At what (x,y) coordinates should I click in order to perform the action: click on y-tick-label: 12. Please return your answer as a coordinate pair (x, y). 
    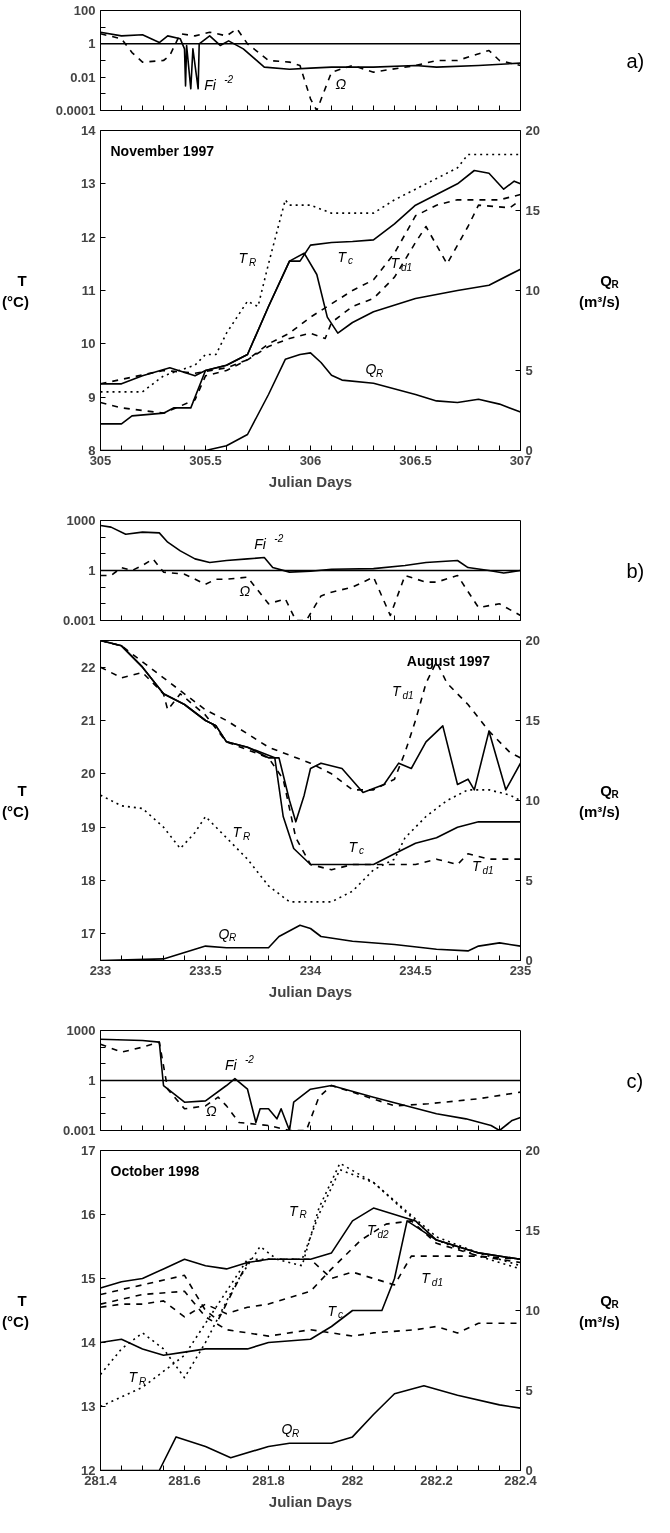
    Looking at the image, I should click on (88, 237).